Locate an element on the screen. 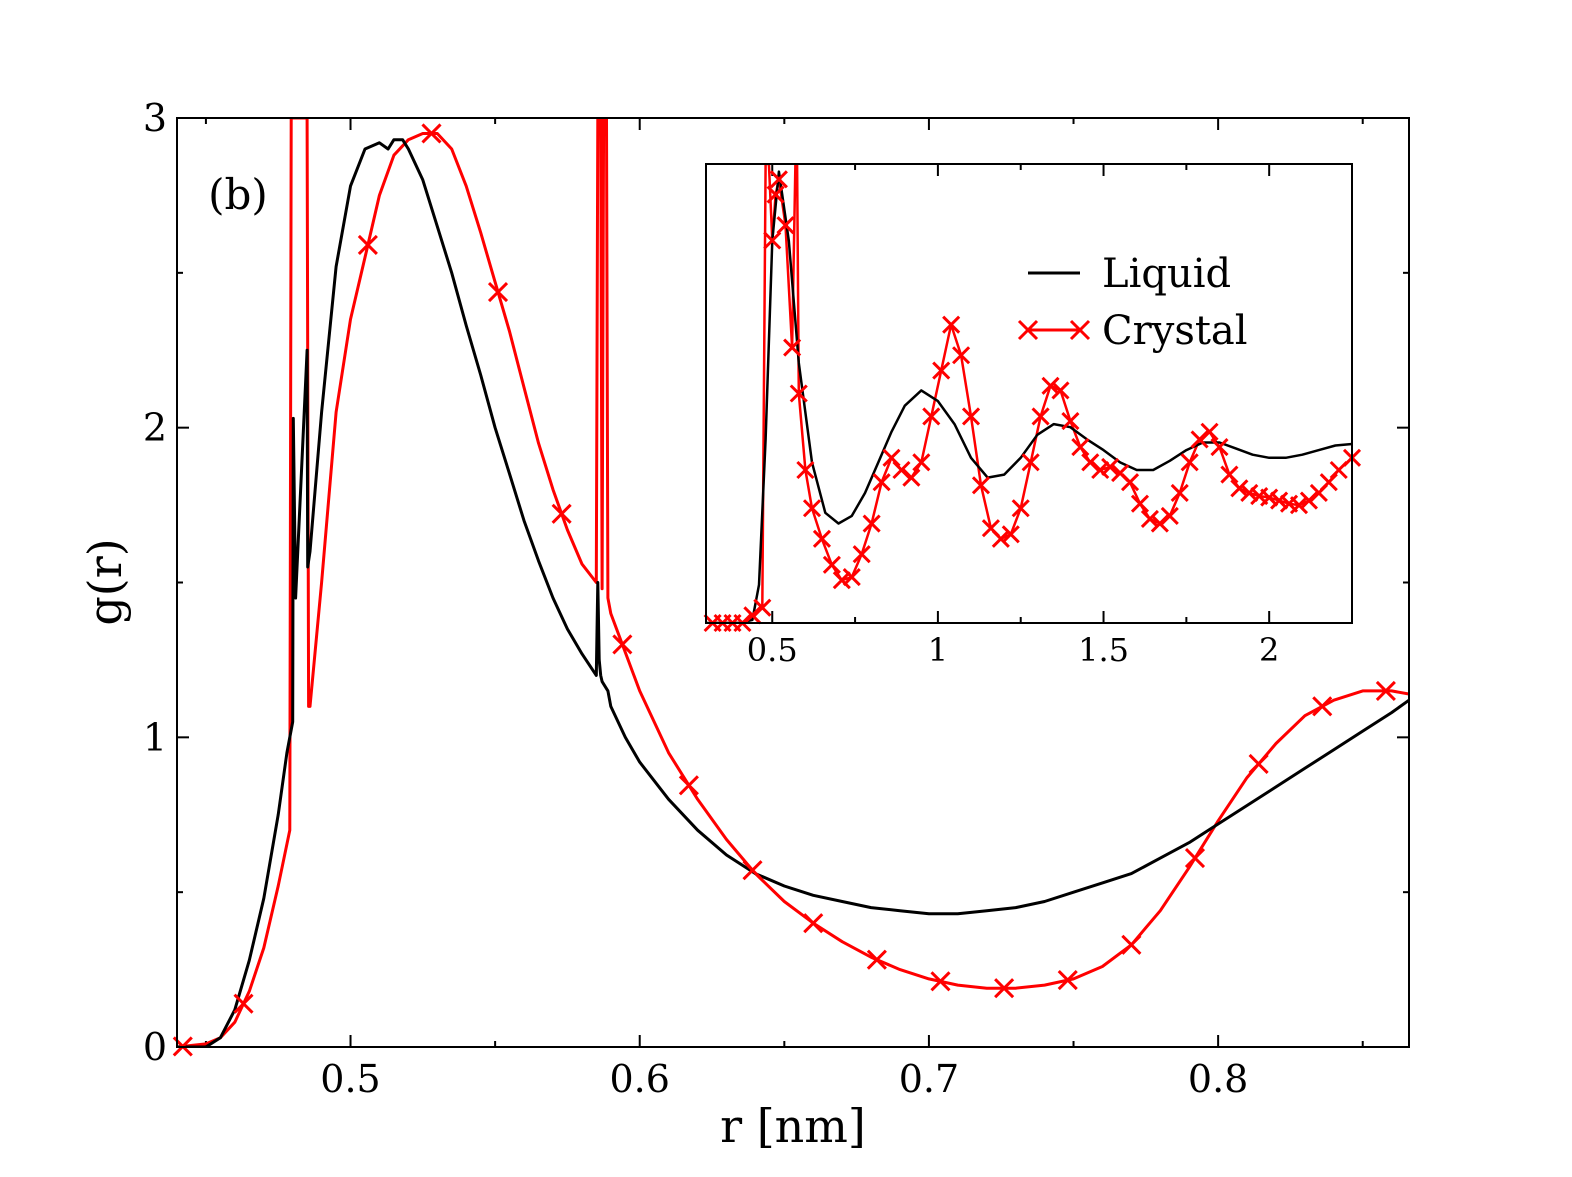 The width and height of the screenshot is (1572, 1177). main-x-tick-label: 0.7 is located at coordinates (929, 1079).